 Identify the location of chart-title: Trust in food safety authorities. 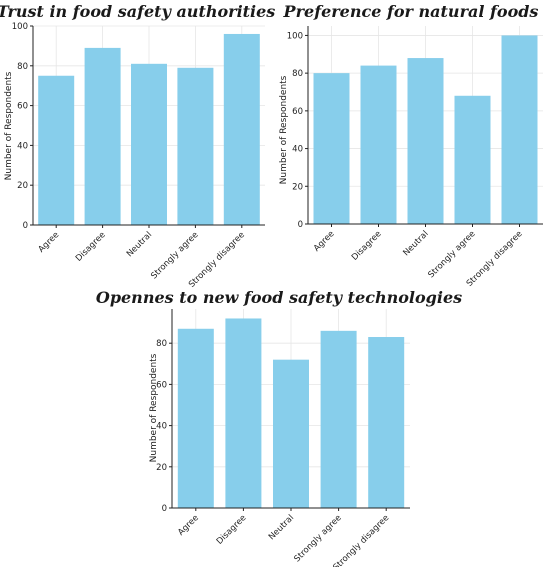
(137, 11).